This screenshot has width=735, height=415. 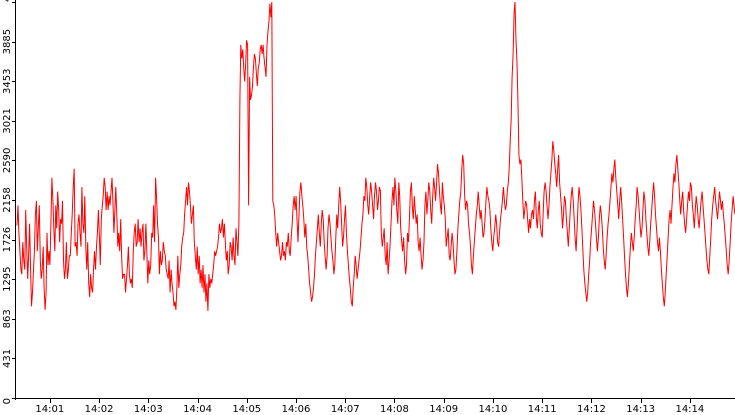 I want to click on x-tick-label: 14:12, so click(x=591, y=409).